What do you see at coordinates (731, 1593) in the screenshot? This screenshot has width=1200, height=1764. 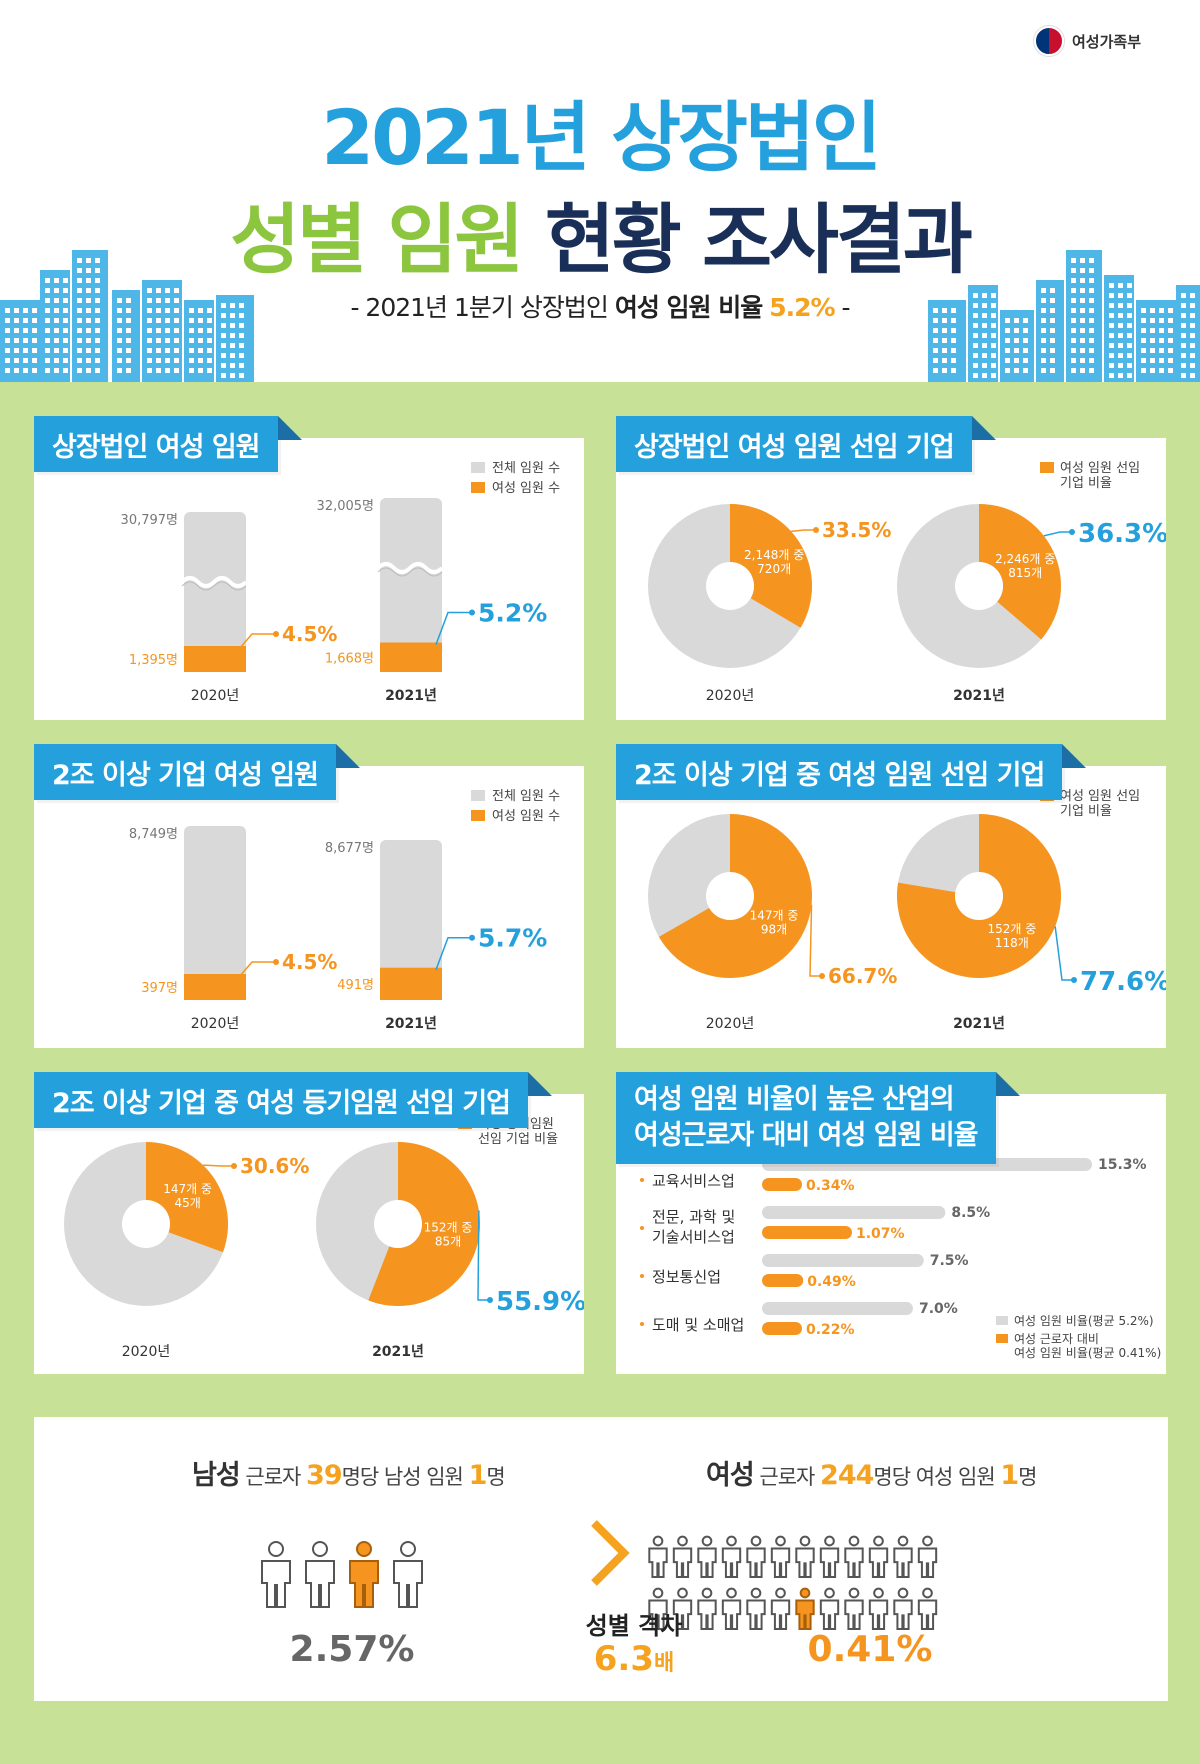 I see `female-person-1-3-head` at bounding box center [731, 1593].